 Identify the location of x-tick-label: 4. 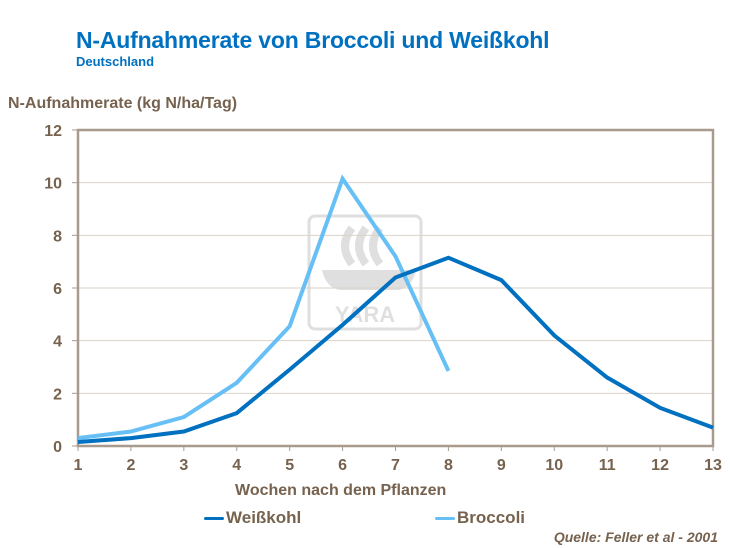
(236, 465).